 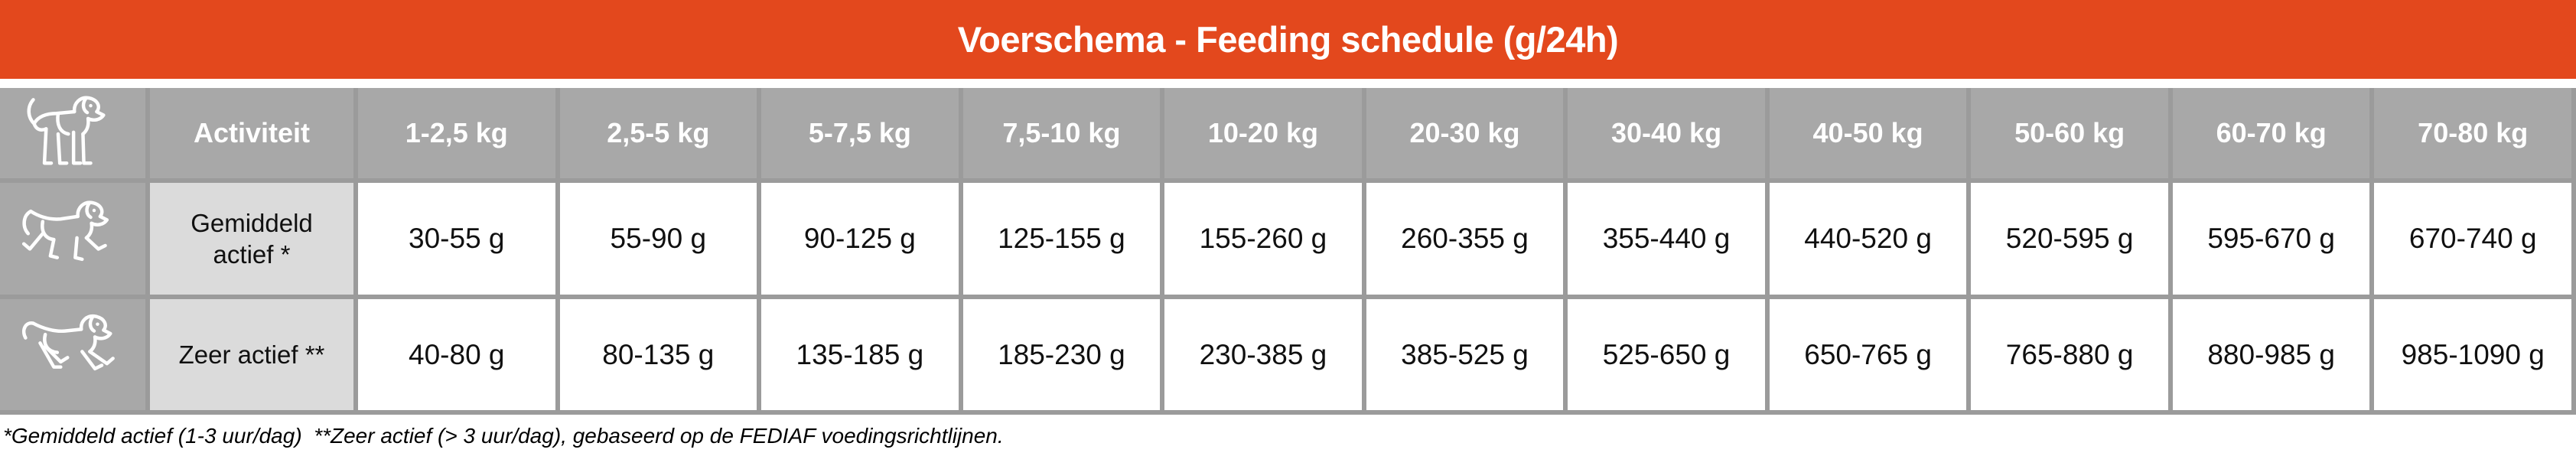 I want to click on page-title: Voerschema - Feeding schedule (g/24h), so click(x=1288, y=39).